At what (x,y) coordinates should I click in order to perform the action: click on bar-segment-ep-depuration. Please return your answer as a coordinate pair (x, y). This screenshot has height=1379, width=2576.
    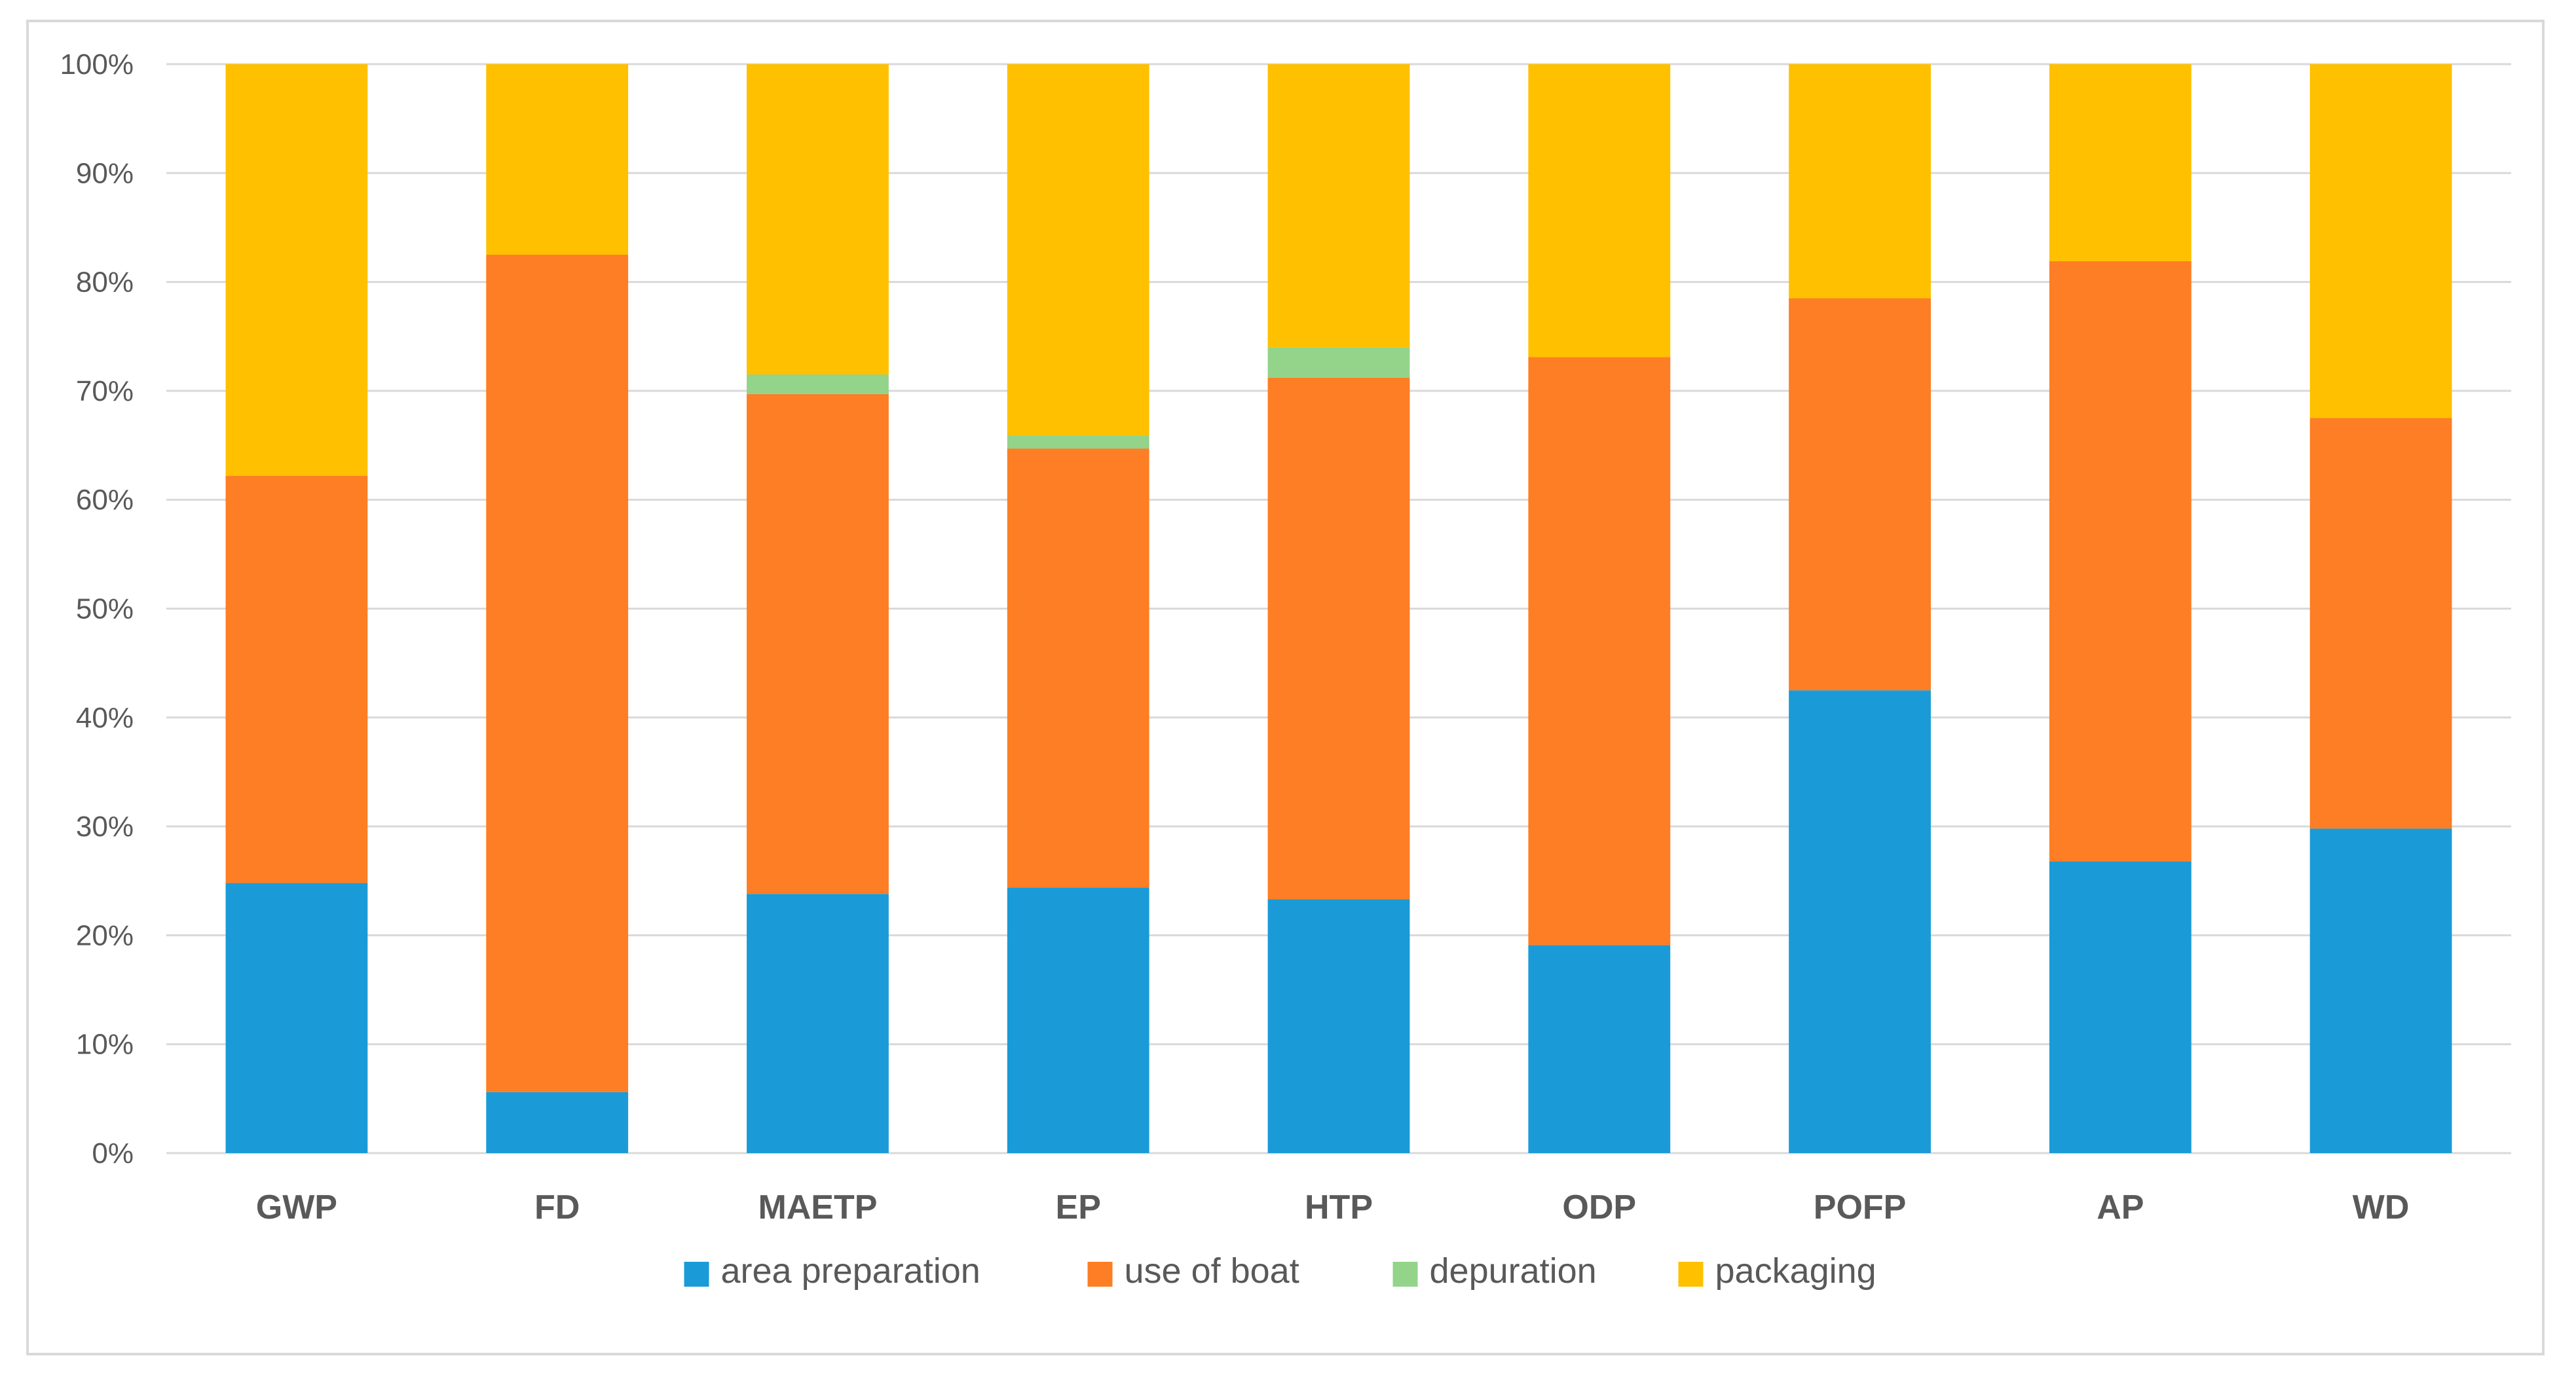
    Looking at the image, I should click on (1078, 442).